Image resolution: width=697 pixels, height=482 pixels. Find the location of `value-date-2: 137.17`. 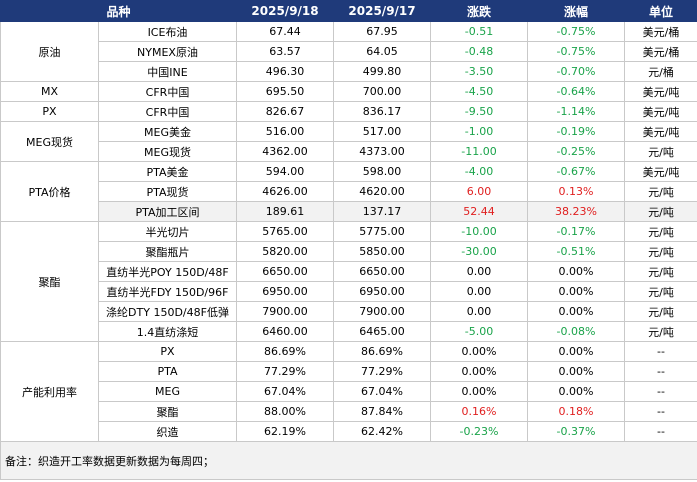

value-date-2: 137.17 is located at coordinates (382, 211).